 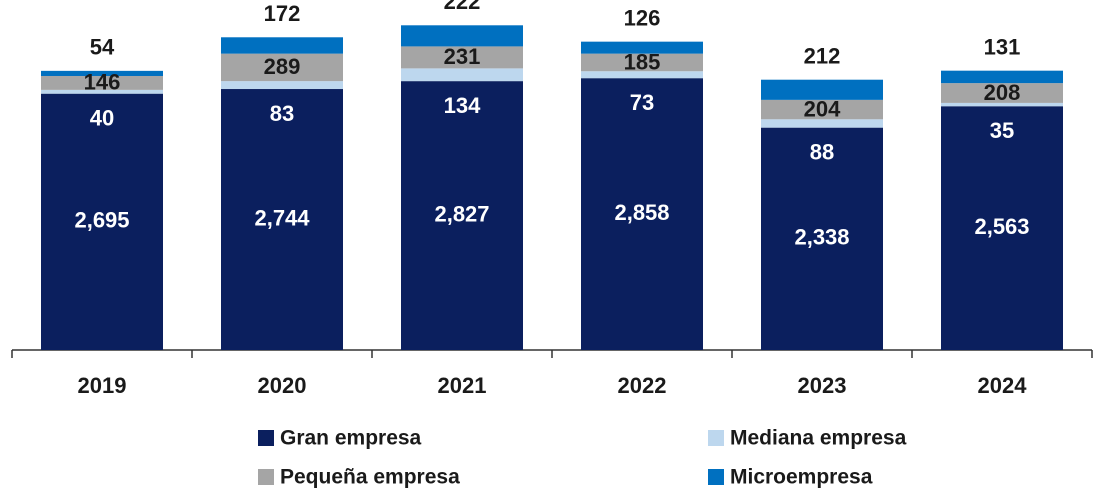 What do you see at coordinates (642, 385) in the screenshot?
I see `x-tick-label: 2022` at bounding box center [642, 385].